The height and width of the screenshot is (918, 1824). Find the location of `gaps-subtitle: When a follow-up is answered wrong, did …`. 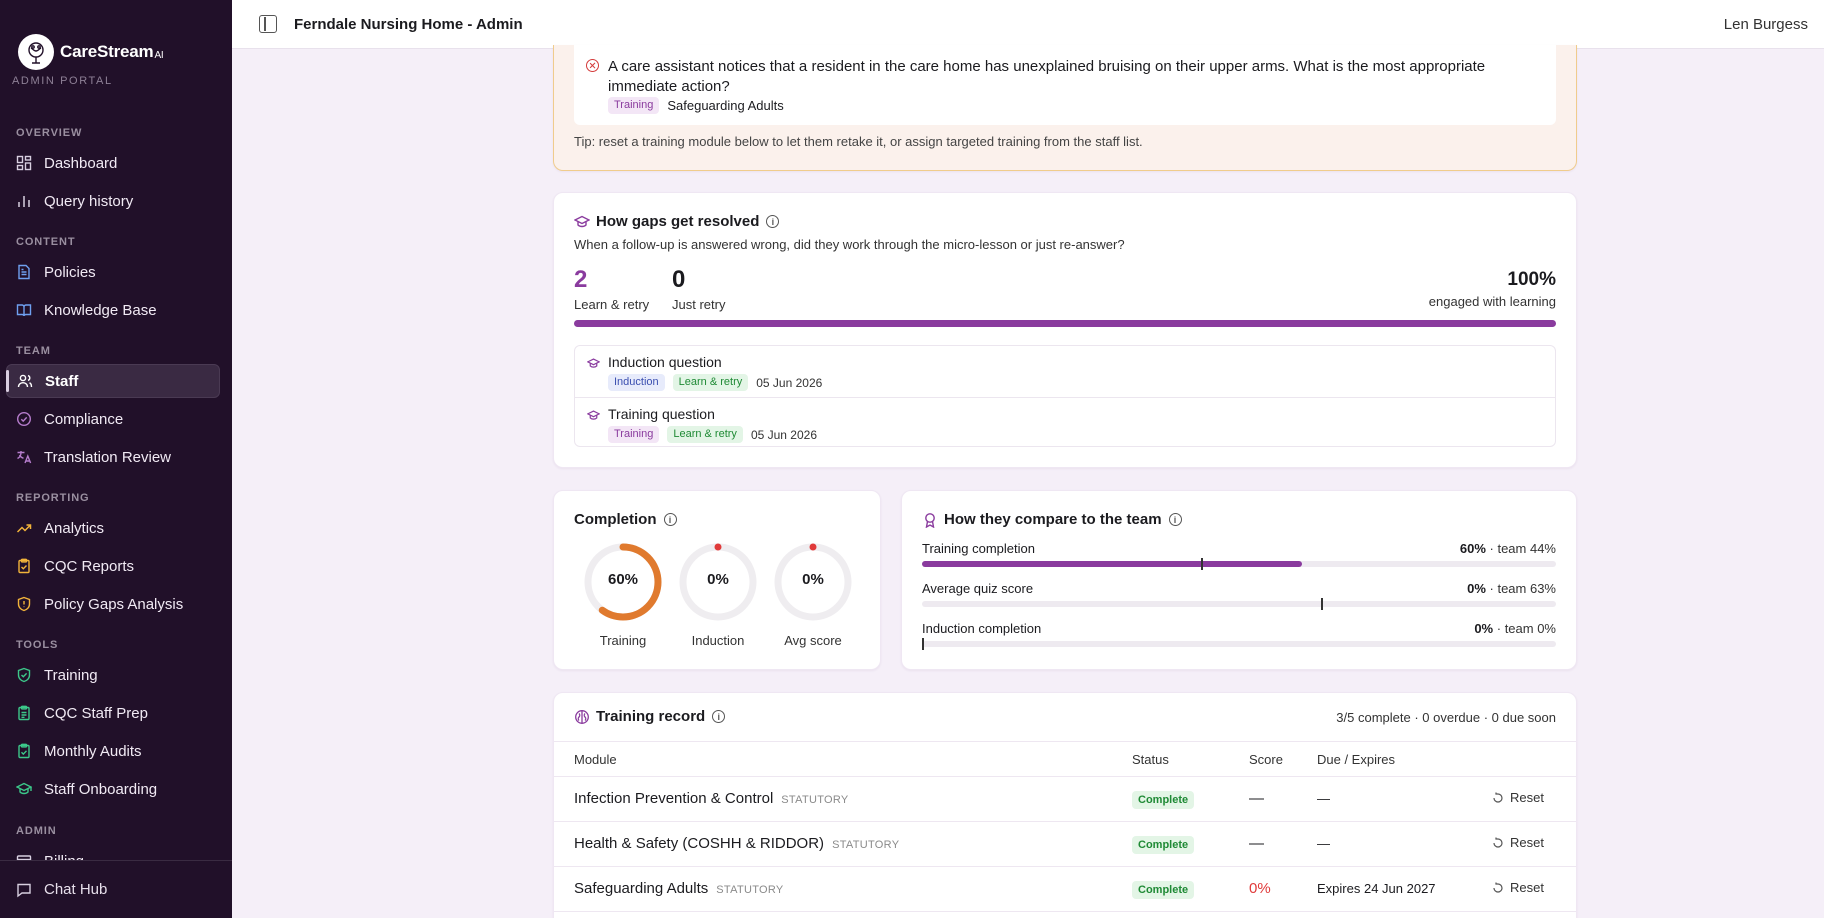

gaps-subtitle: When a follow-up is answered wrong, did … is located at coordinates (849, 244).